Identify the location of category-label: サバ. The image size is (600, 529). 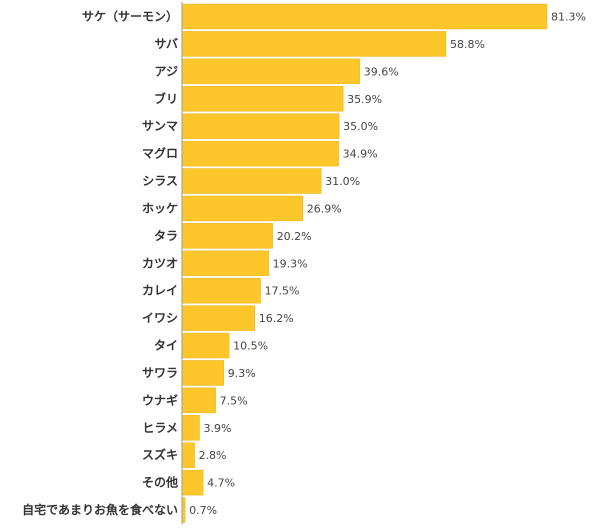
(166, 44).